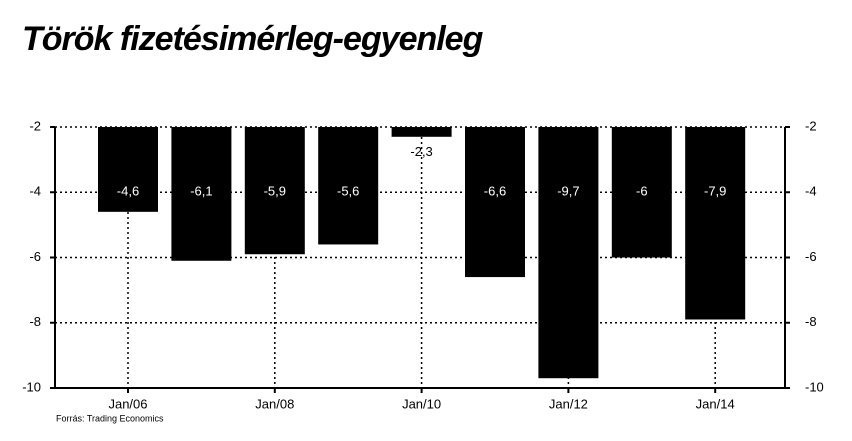  I want to click on value-label: -6,1, so click(201, 191).